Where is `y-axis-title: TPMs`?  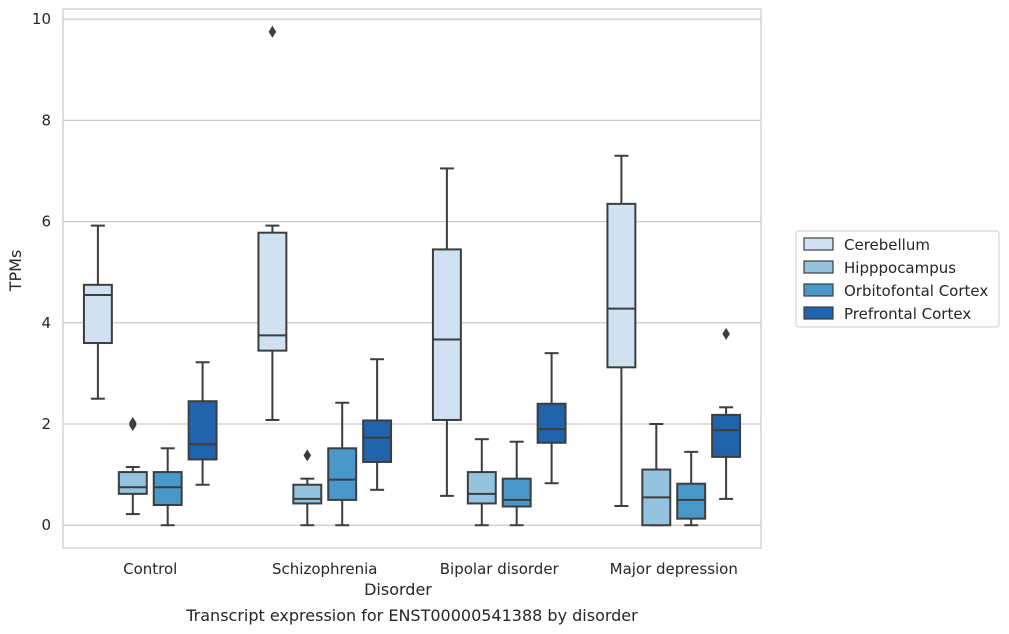
y-axis-title: TPMs is located at coordinates (15, 271).